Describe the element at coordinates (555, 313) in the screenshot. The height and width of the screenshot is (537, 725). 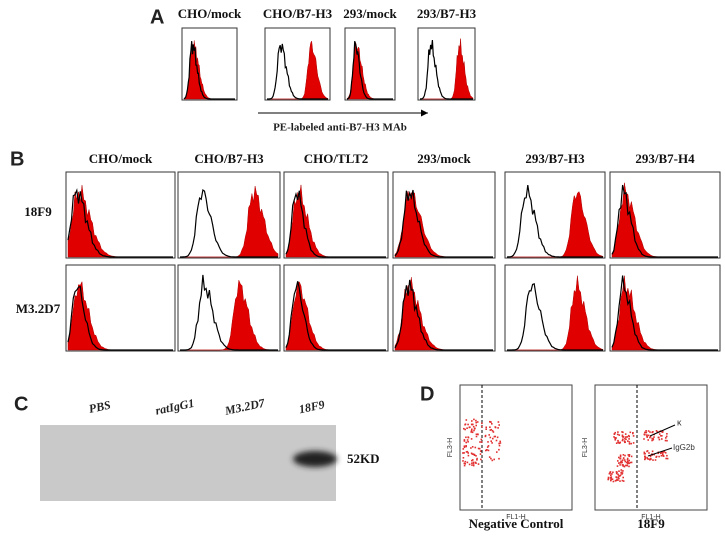
I see `histogram-fill` at that location.